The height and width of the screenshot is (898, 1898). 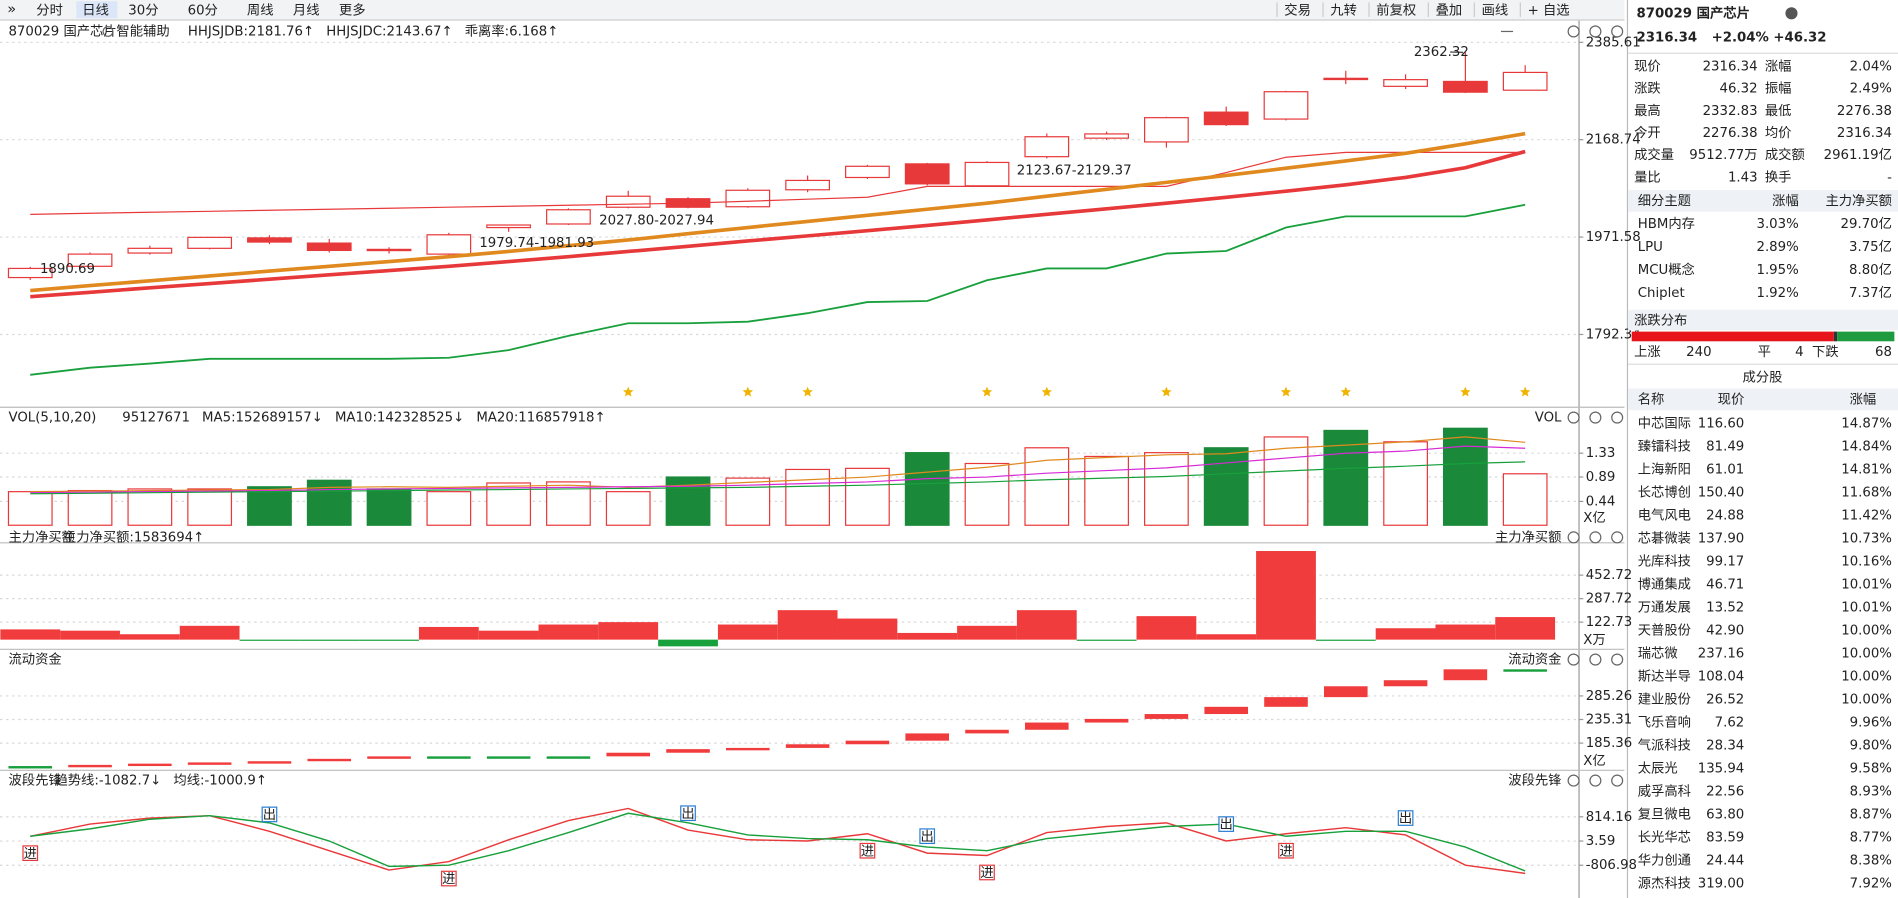 I want to click on toolbar-button: 画线, so click(x=1495, y=10).